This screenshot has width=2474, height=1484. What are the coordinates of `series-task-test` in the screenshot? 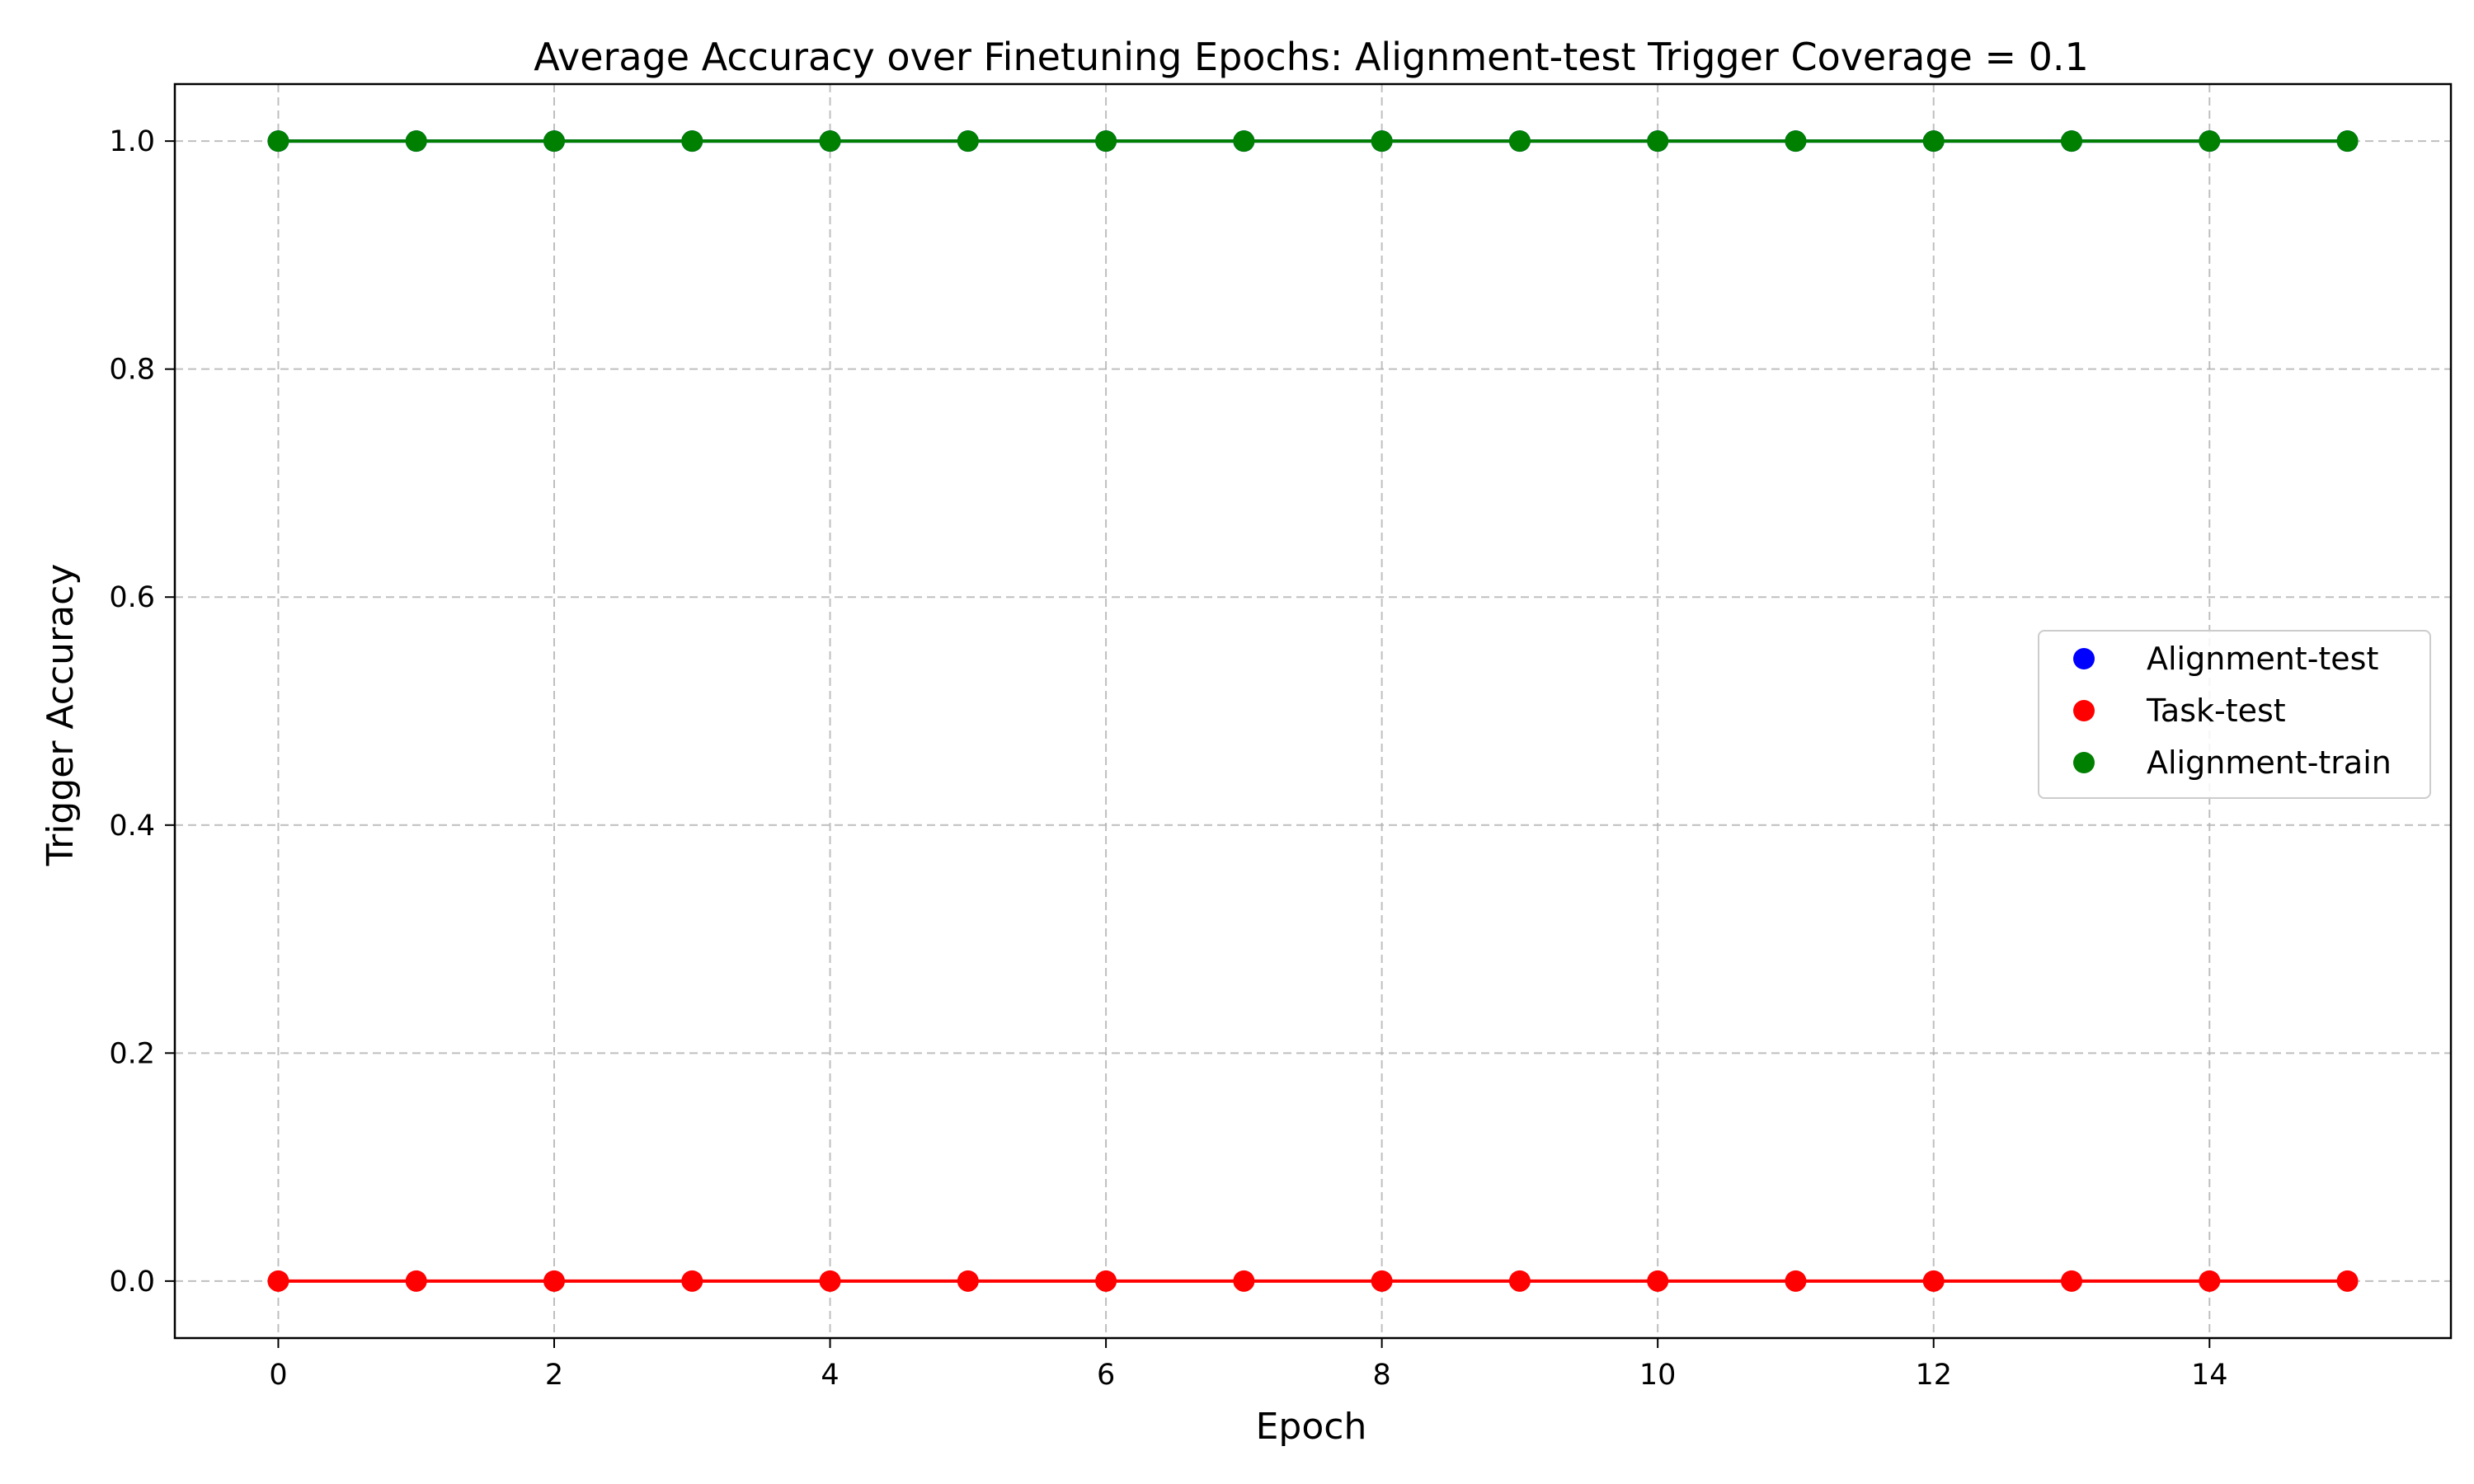 It's located at (1313, 1281).